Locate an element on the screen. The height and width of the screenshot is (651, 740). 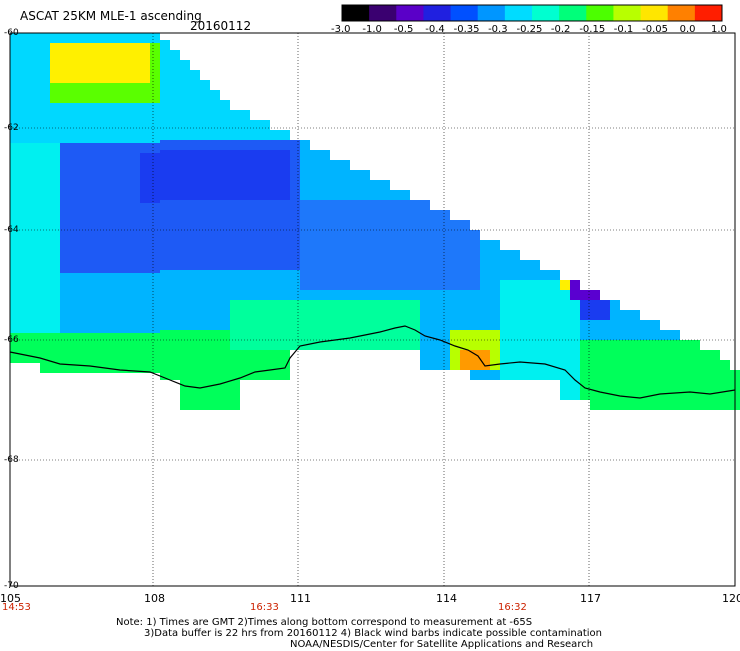
lat-label: -68 is located at coordinates (11, 460).